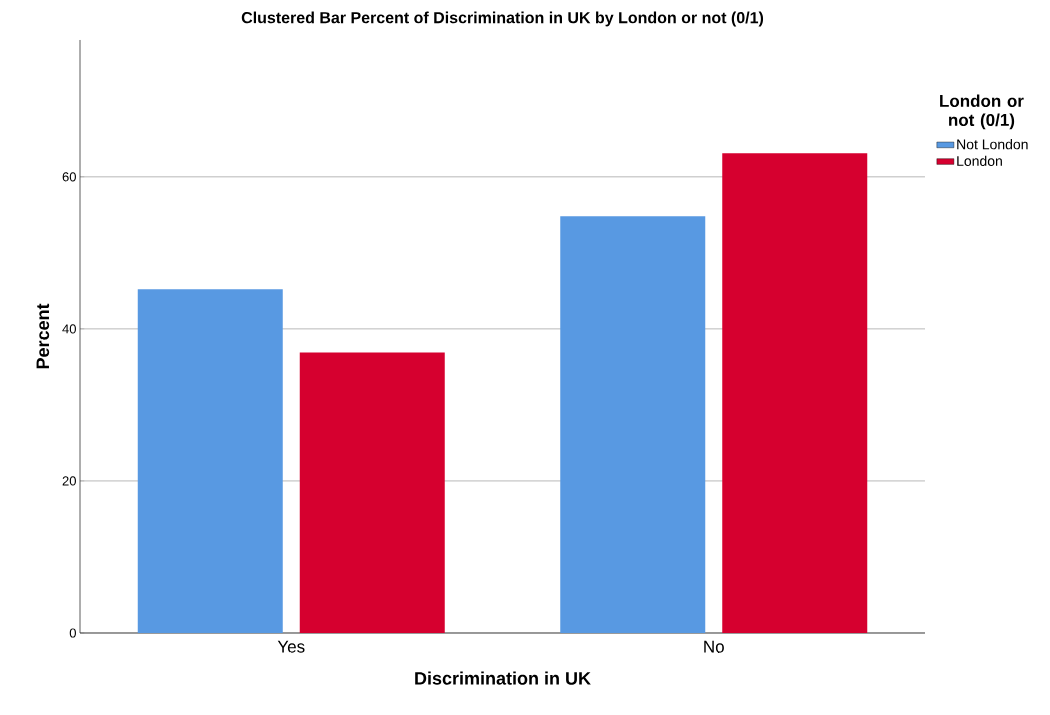  What do you see at coordinates (69, 177) in the screenshot?
I see `y-tick-label: 60` at bounding box center [69, 177].